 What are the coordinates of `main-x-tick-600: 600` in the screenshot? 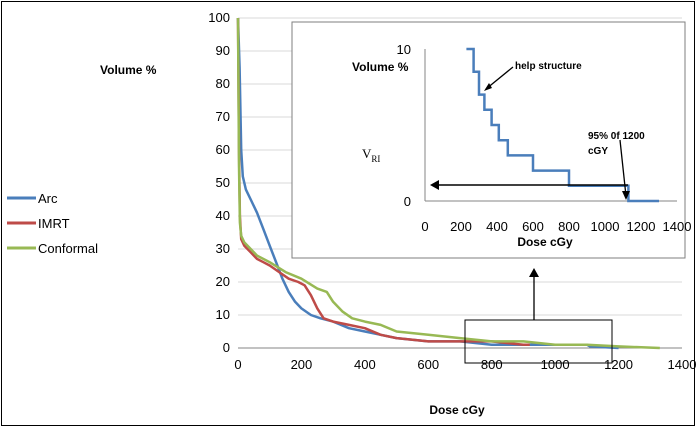 It's located at (428, 364).